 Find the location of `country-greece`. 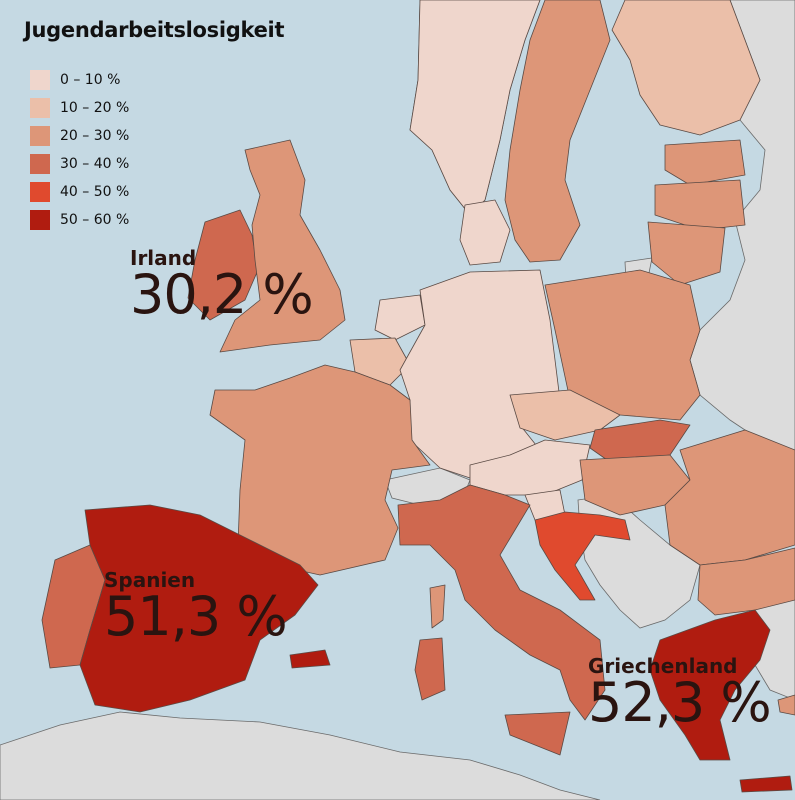

country-greece is located at coordinates (710, 685).